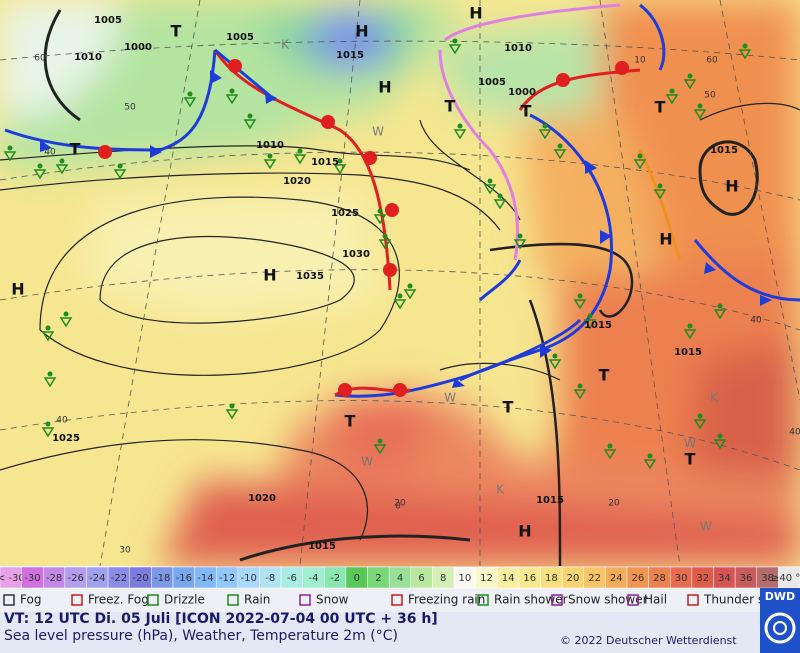  Describe the element at coordinates (655, 600) in the screenshot. I see `legend-label: Hail` at that location.